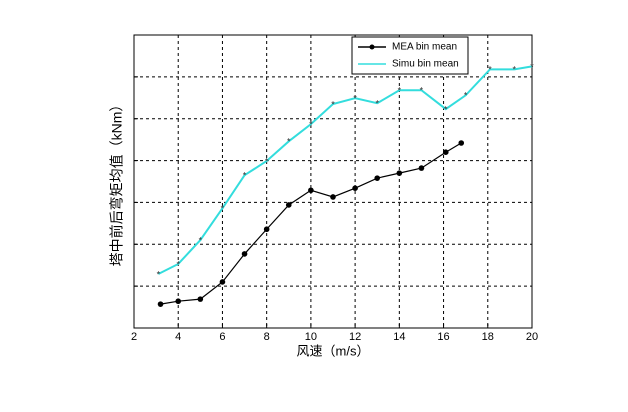  I want to click on x-tick-label: 4, so click(178, 337).